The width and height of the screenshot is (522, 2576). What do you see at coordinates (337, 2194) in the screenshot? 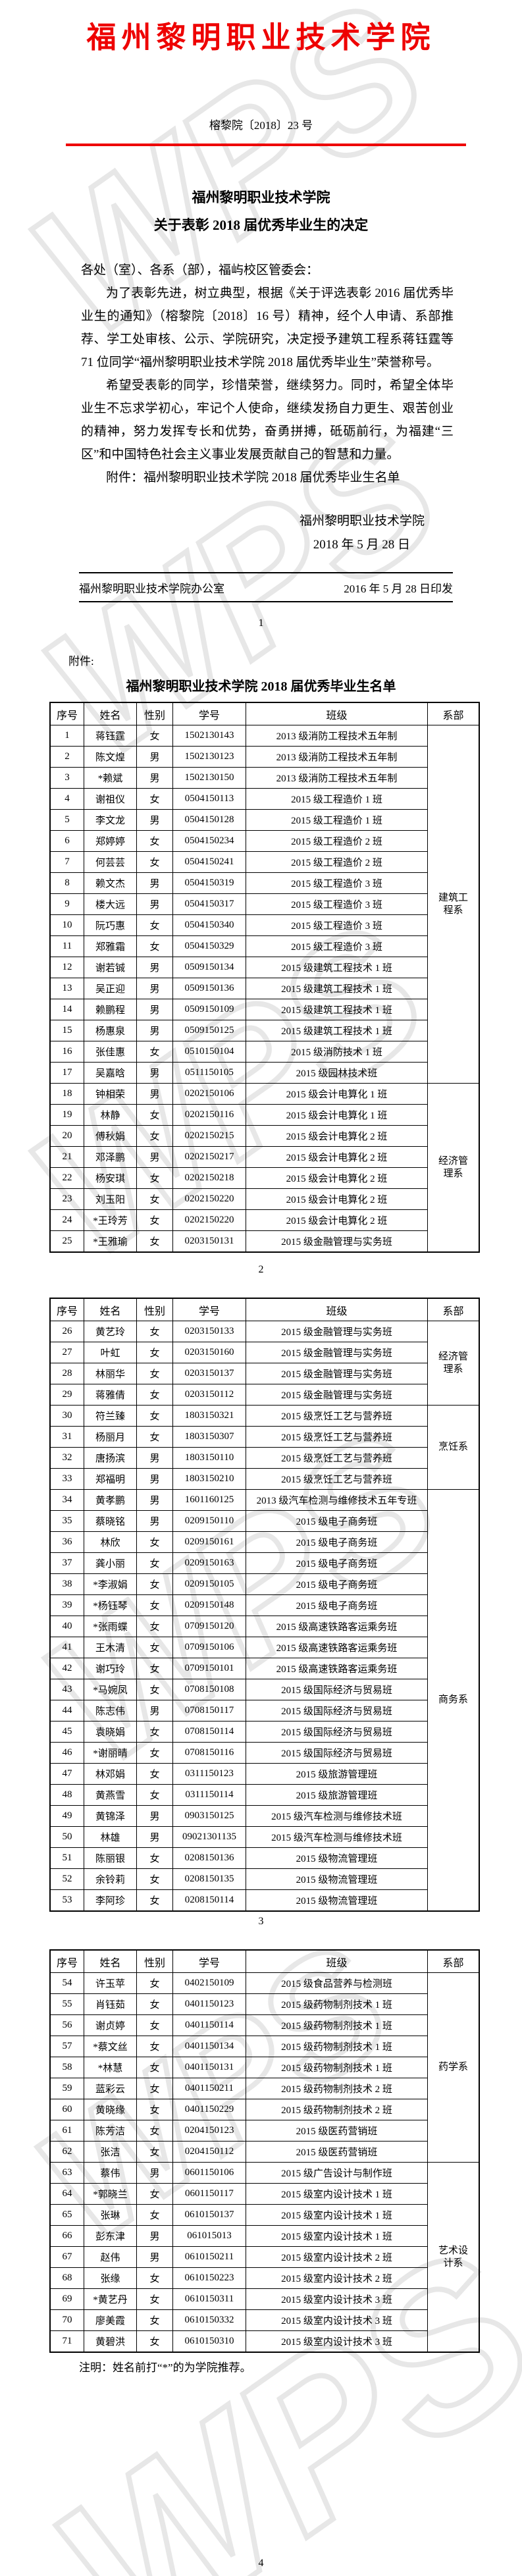
I see `class-cell: 2015 级室内设计技术 1 班` at bounding box center [337, 2194].